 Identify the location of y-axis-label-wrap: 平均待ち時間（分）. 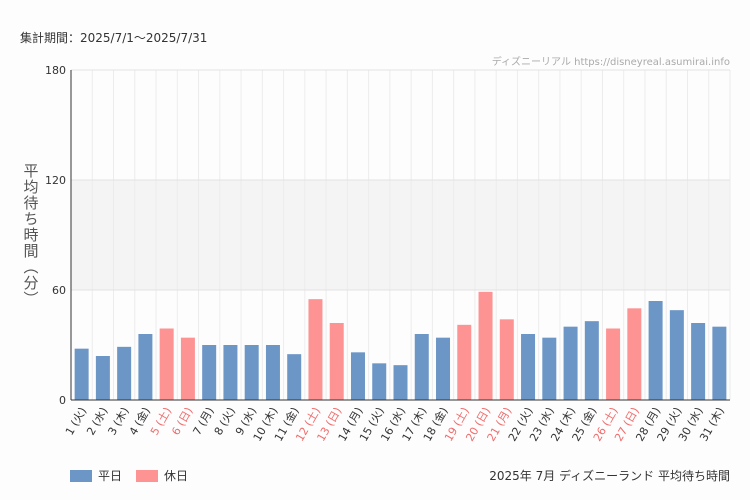
(31, 235).